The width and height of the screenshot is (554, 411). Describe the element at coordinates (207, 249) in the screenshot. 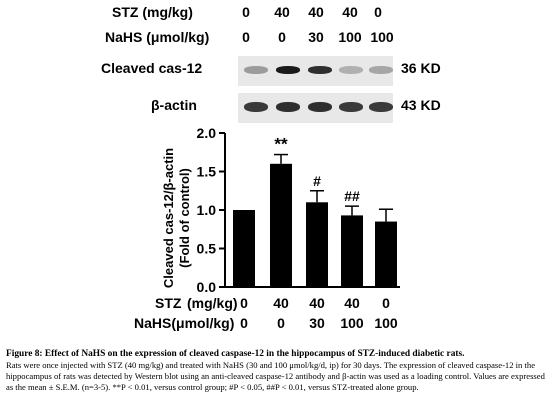

I see `y-tick-label: 0.5` at that location.